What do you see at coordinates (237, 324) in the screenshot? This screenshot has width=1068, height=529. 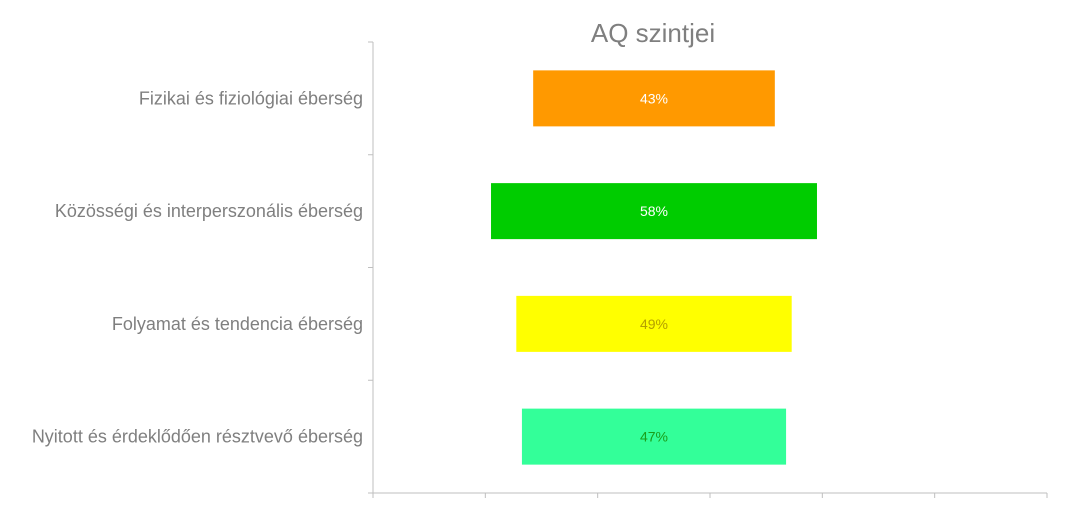 I see `category-label: Folyamat és tendencia éberség` at bounding box center [237, 324].